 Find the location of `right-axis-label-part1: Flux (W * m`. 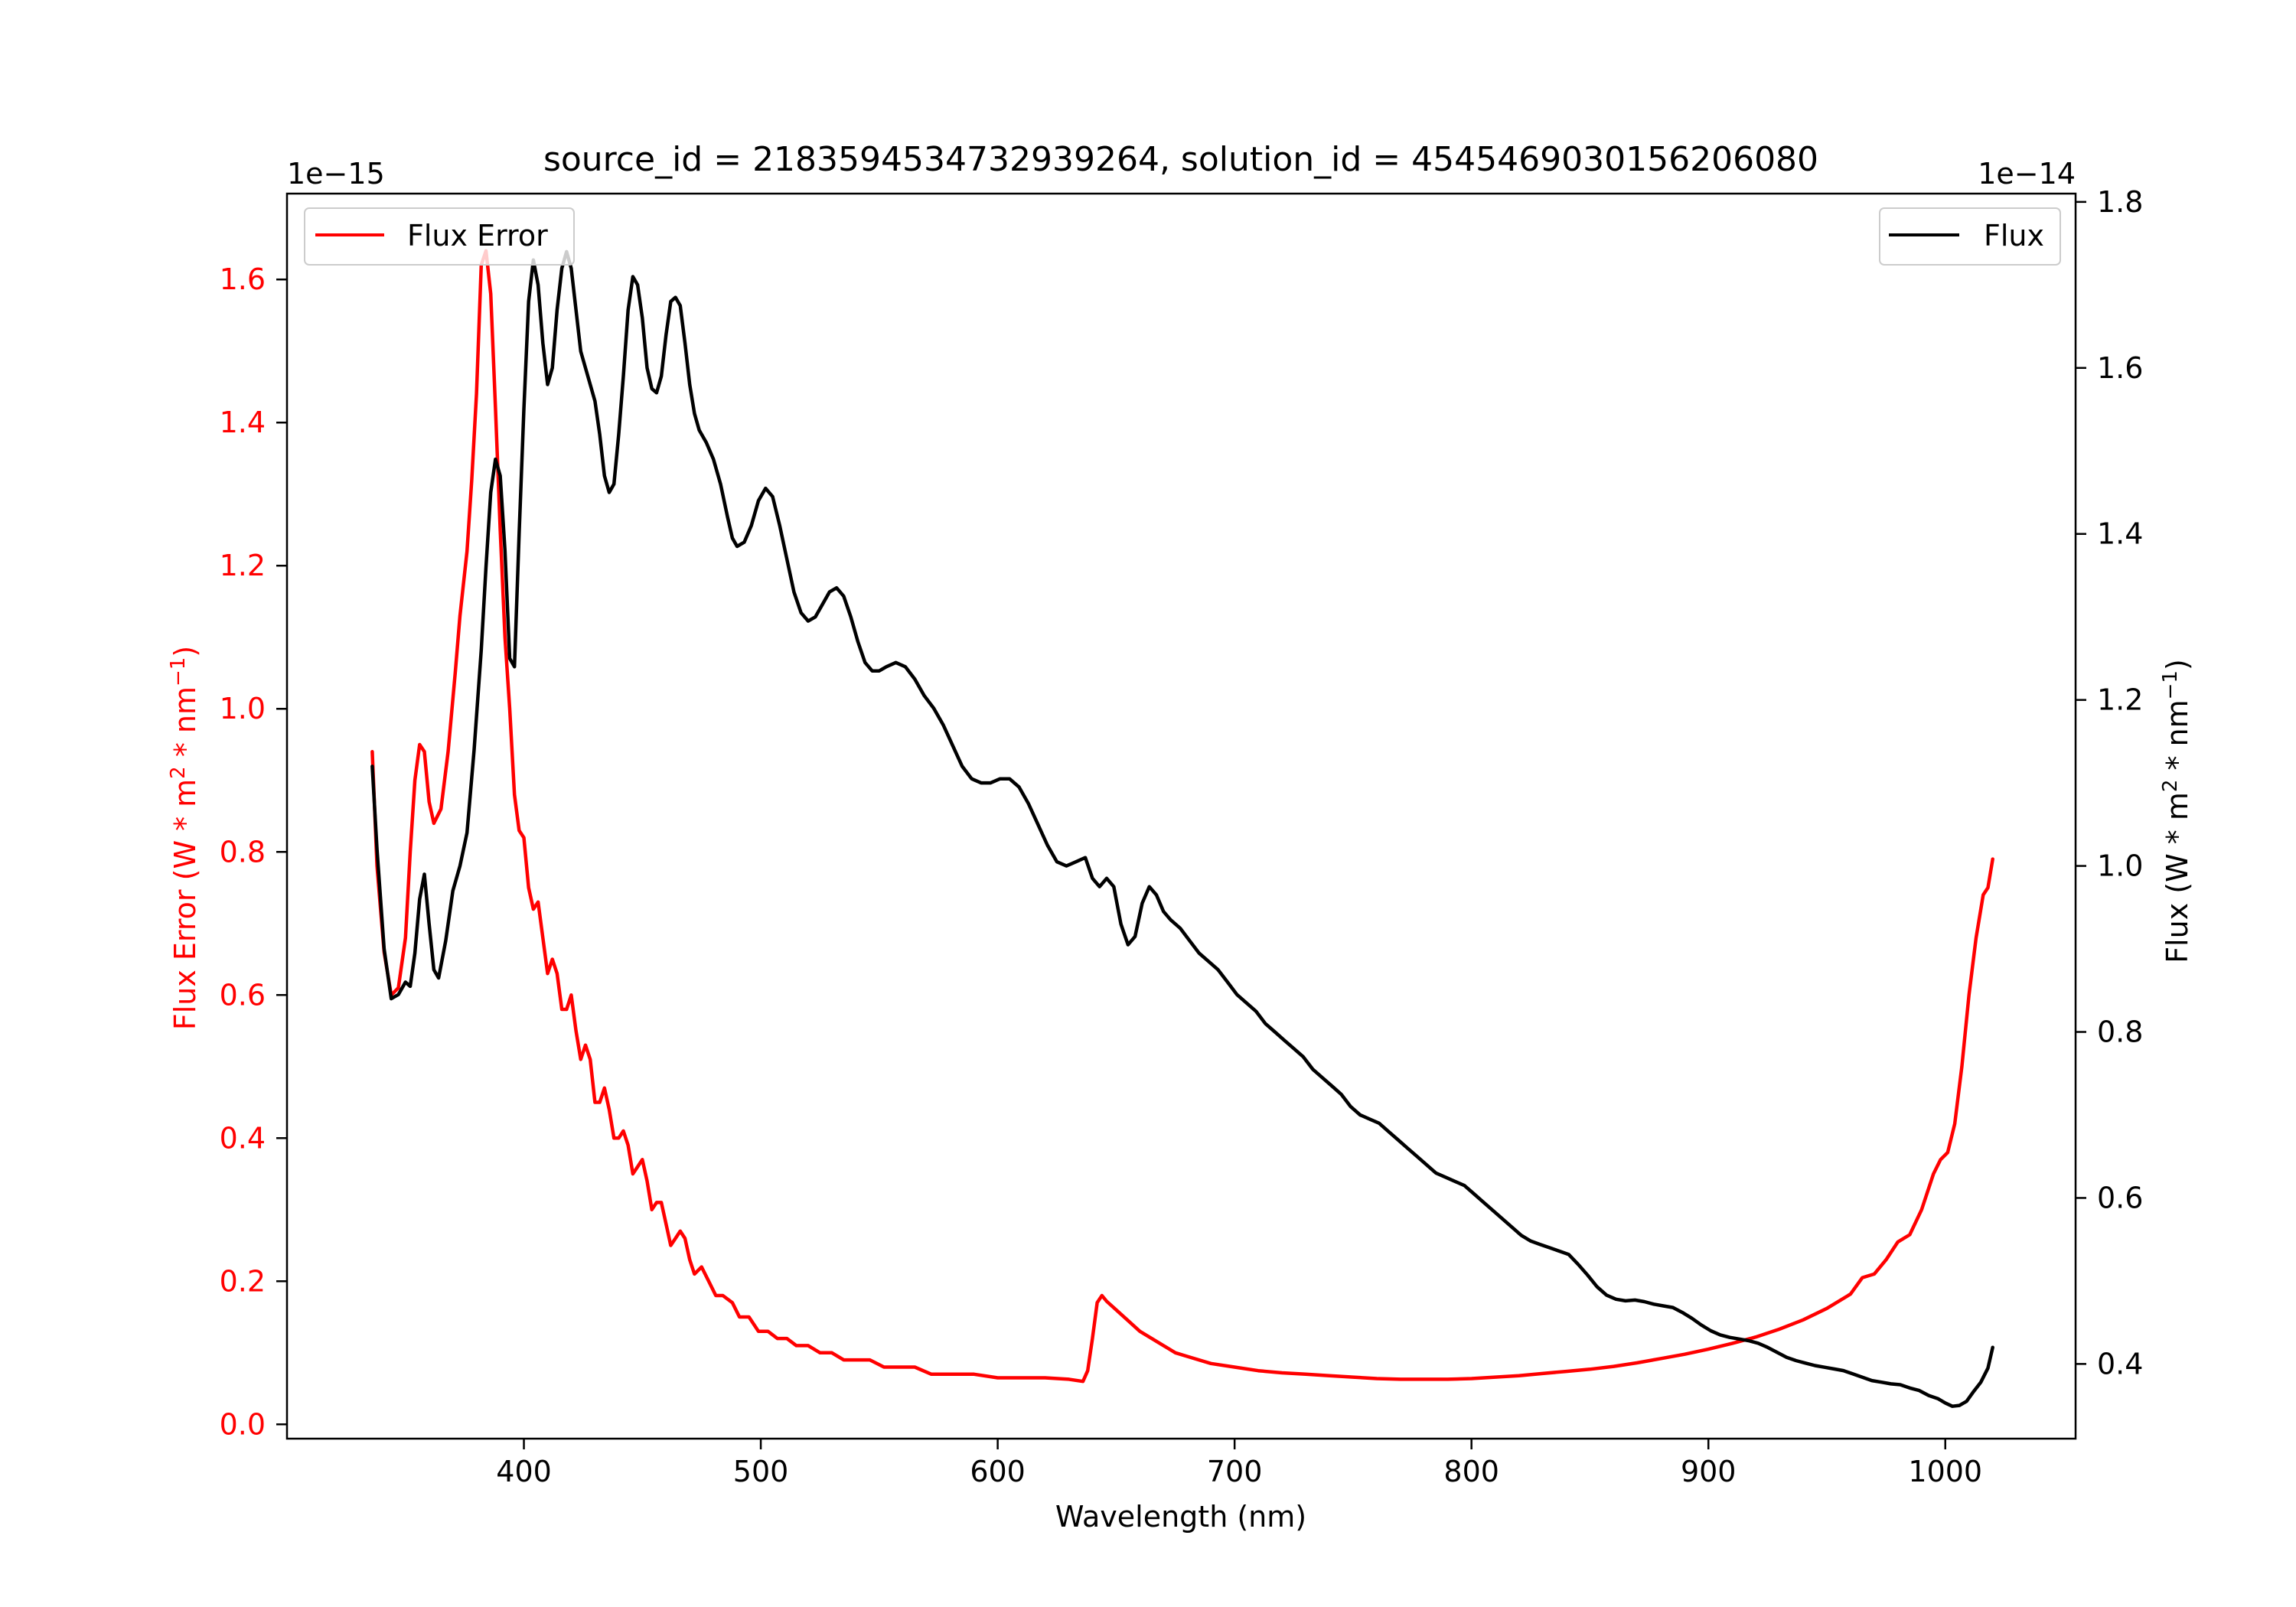

right-axis-label-part1: Flux (W * m is located at coordinates (2177, 878).